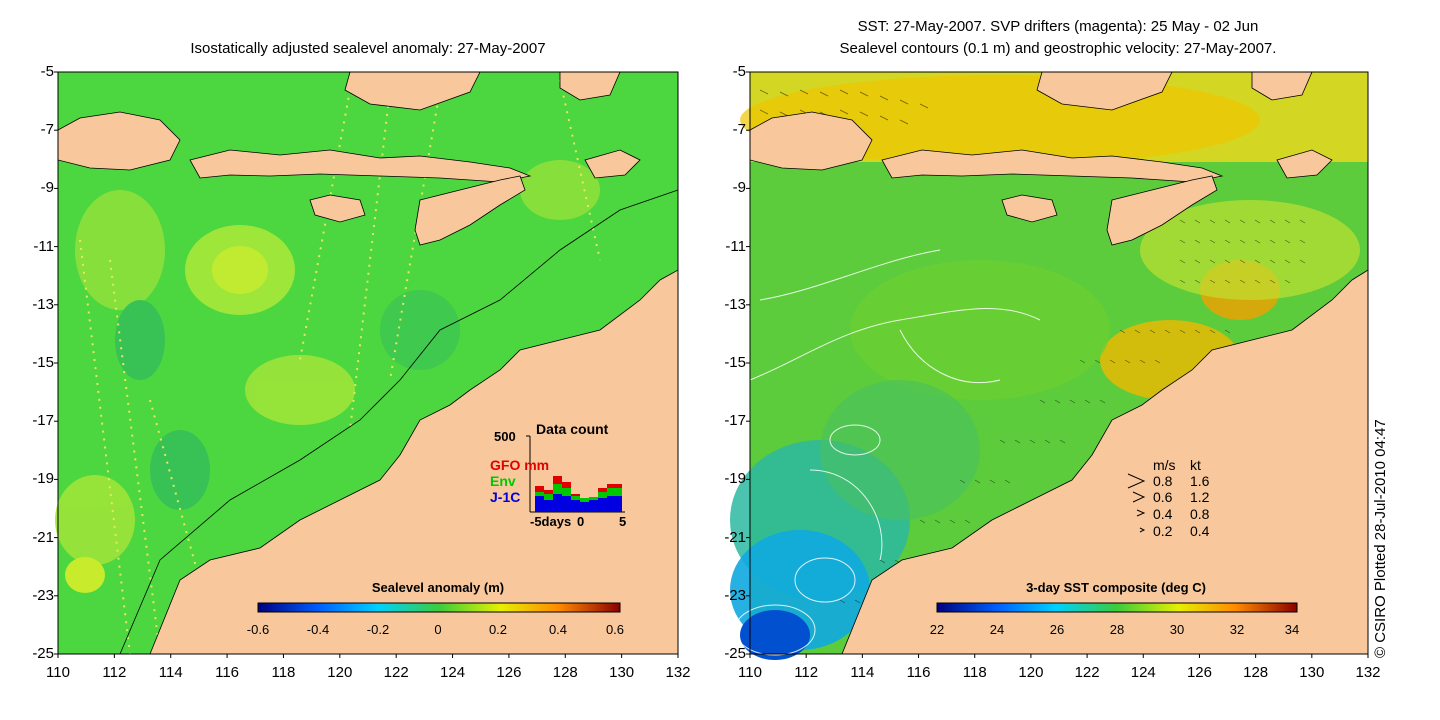  I want to click on left-y-tick-label: -7, so click(47, 130).